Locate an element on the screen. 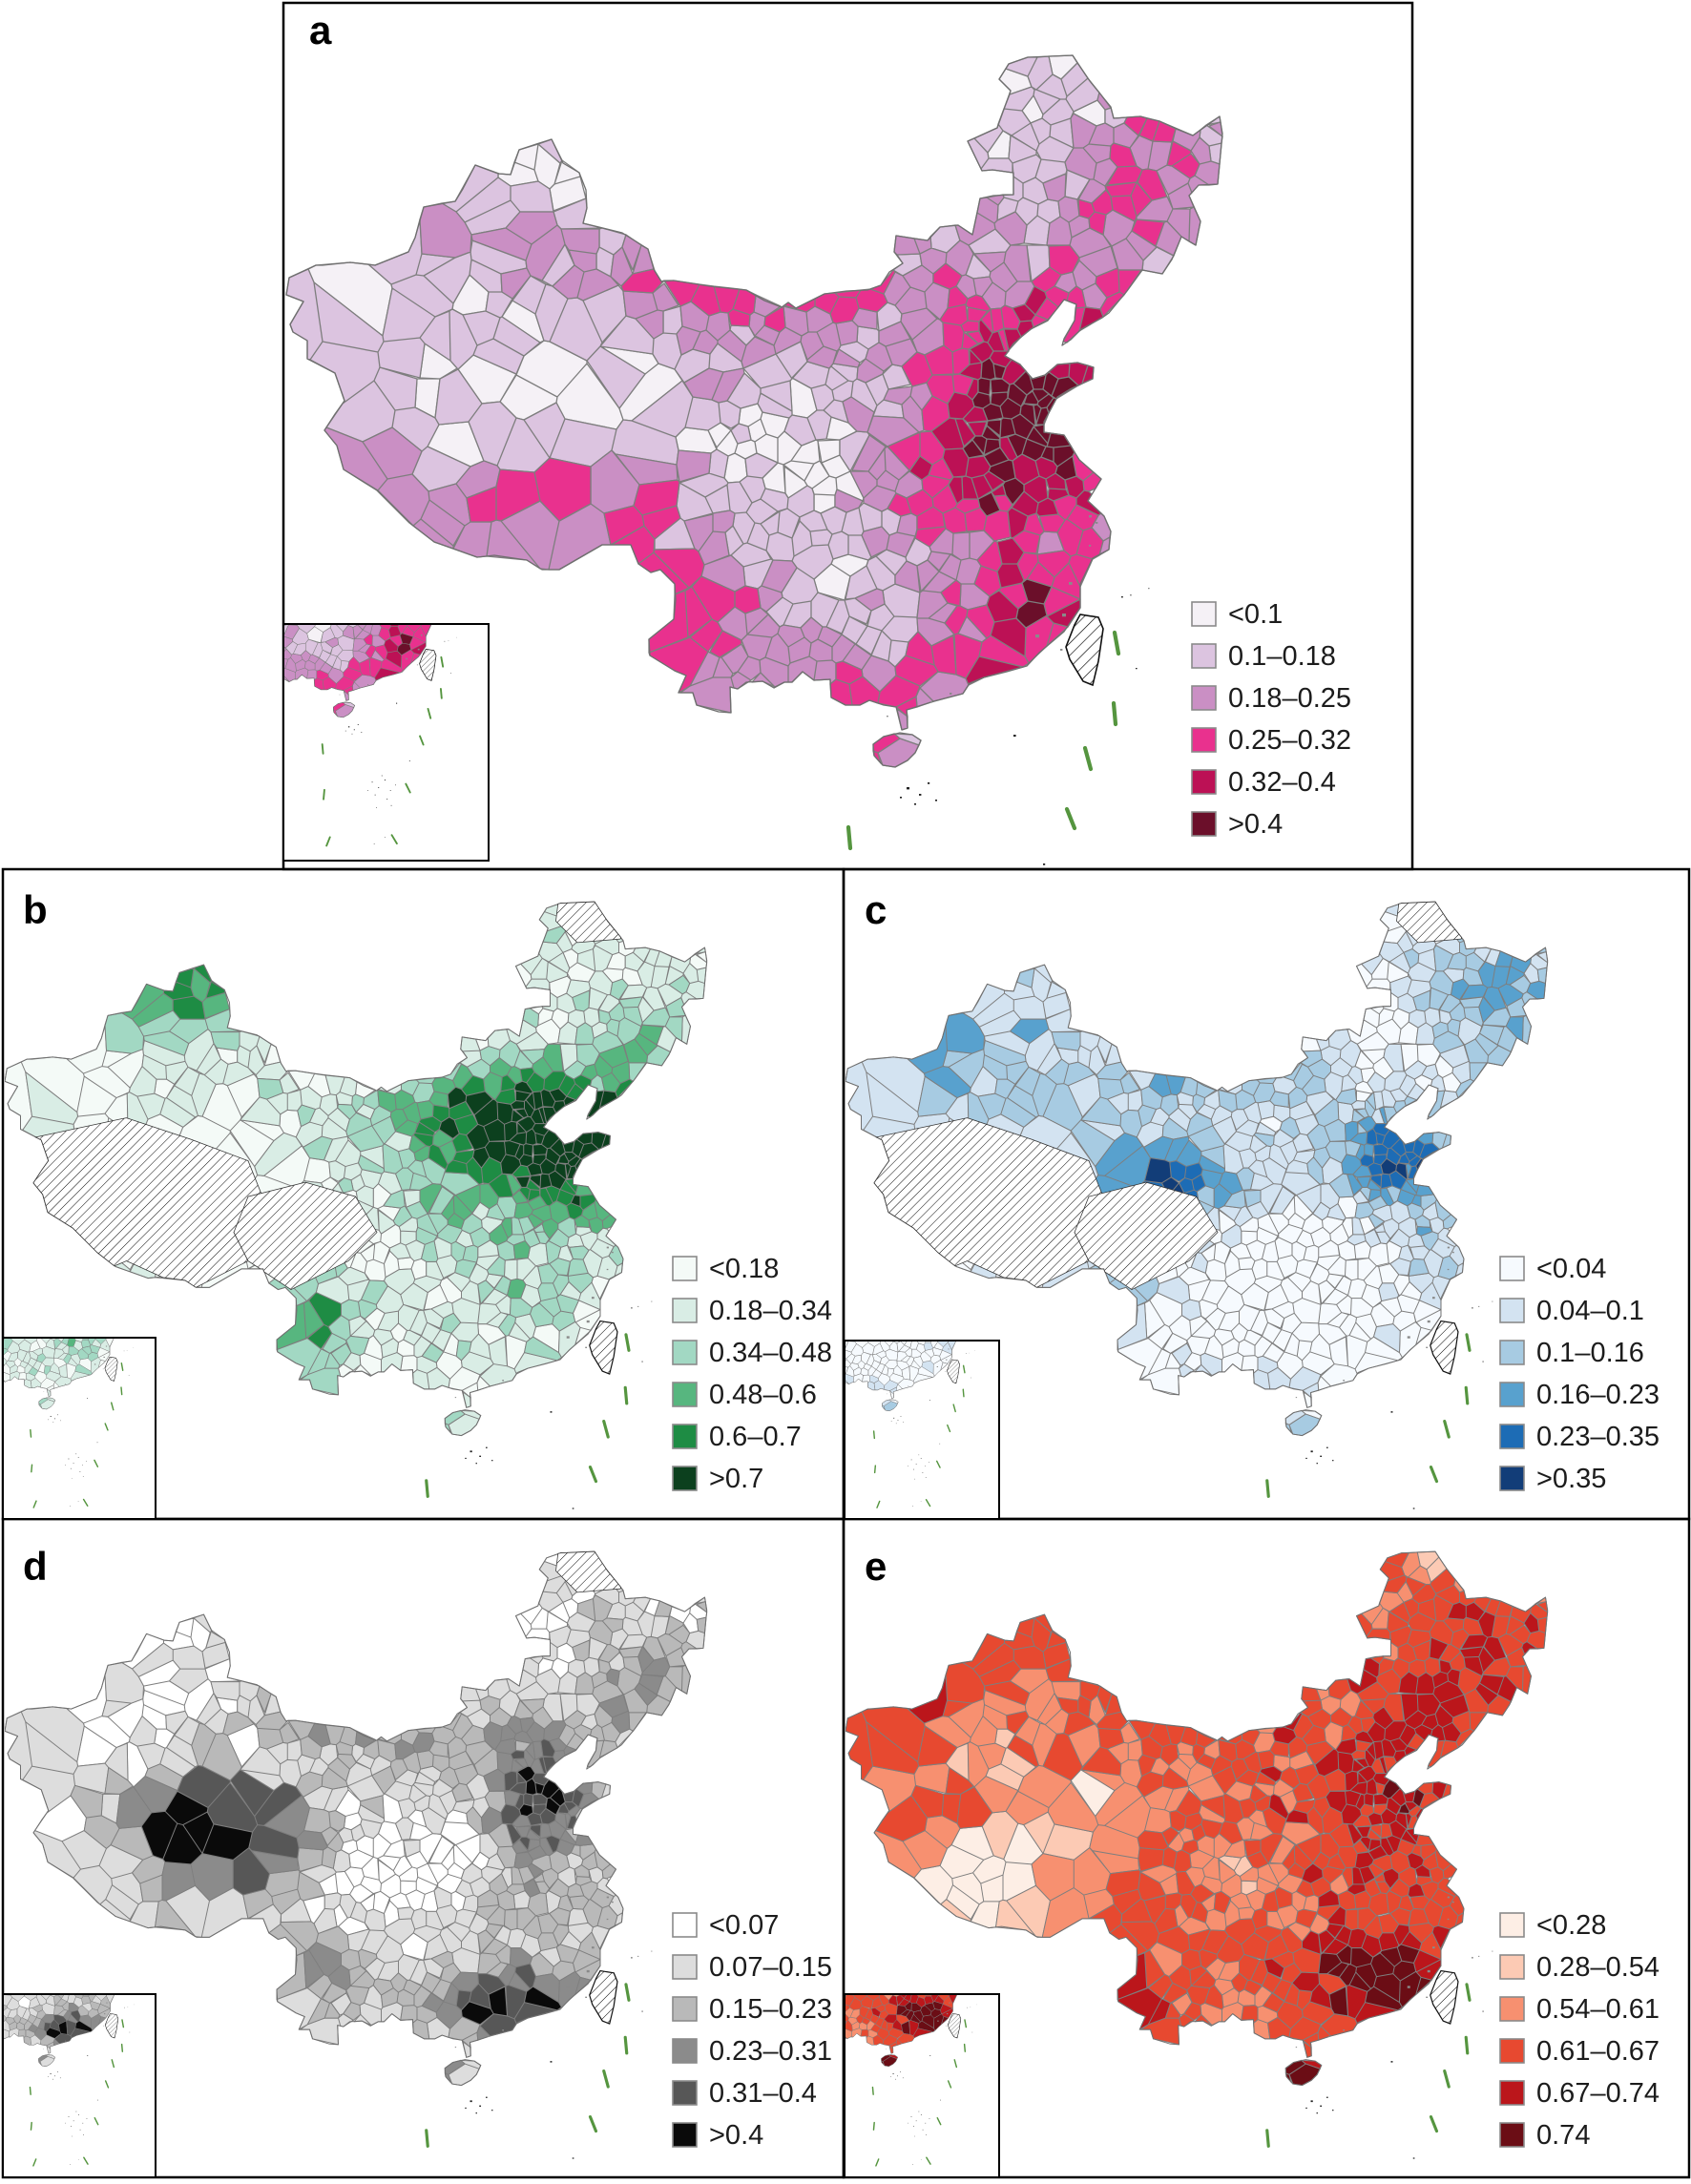  svg-text: 0.74 is located at coordinates (1563, 2136).